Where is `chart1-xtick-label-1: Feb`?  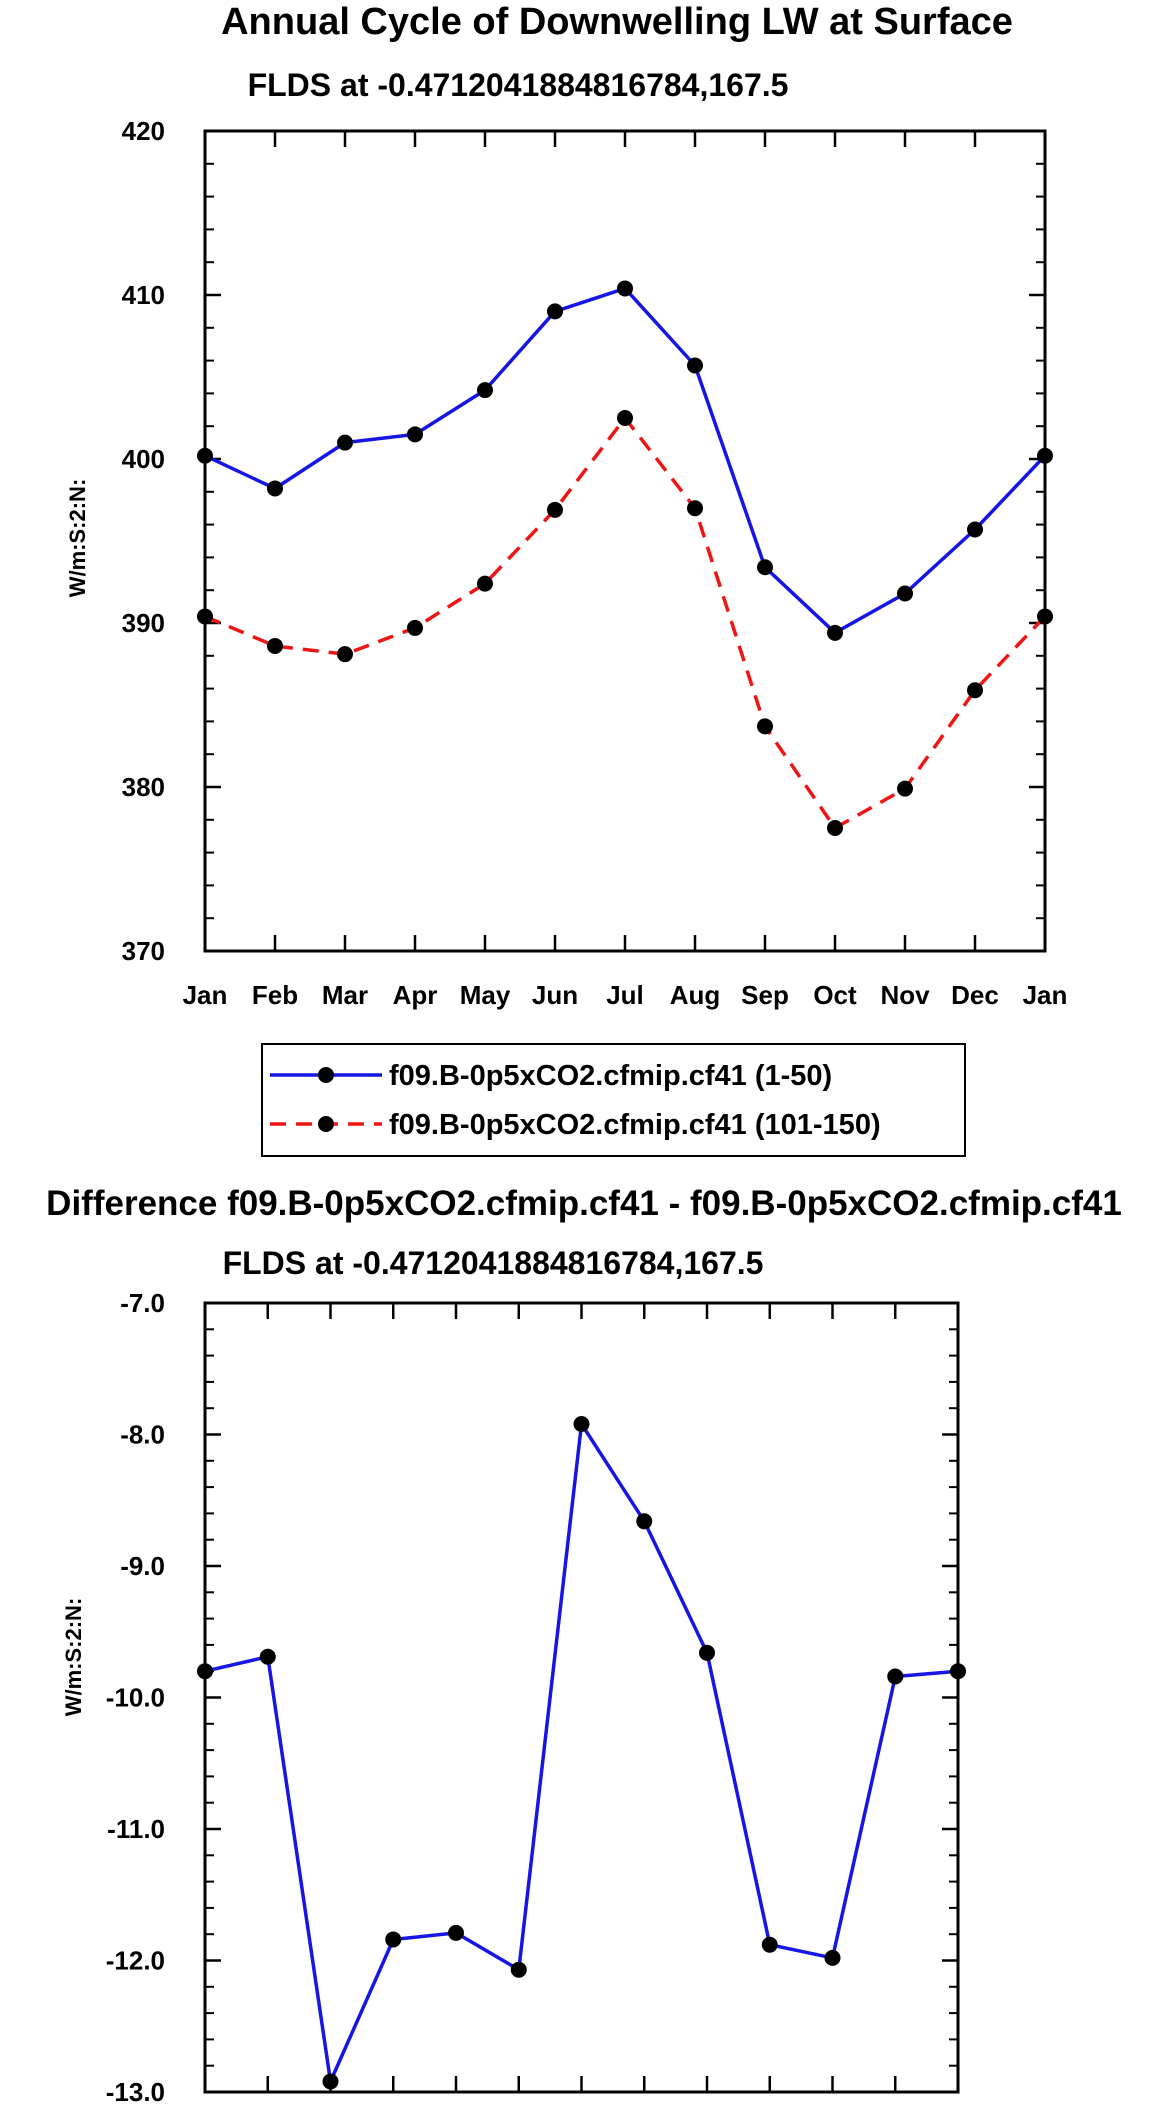
chart1-xtick-label-1: Feb is located at coordinates (275, 995).